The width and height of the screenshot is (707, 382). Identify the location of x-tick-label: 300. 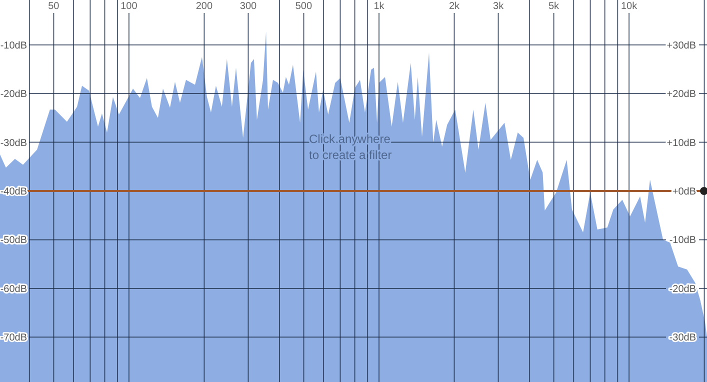
(249, 6).